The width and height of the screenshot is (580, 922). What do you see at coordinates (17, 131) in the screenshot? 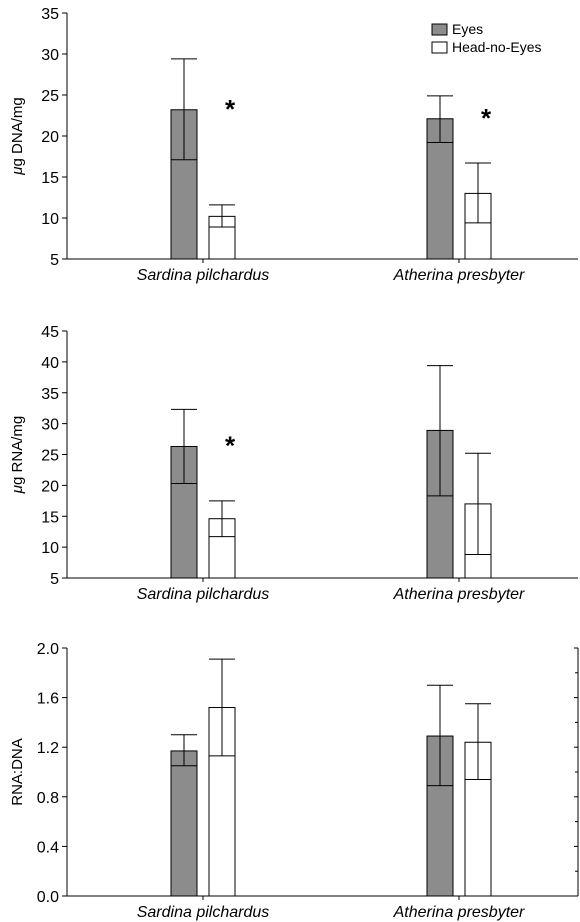
I see `y-axis-label-text: g DNA/mg` at bounding box center [17, 131].